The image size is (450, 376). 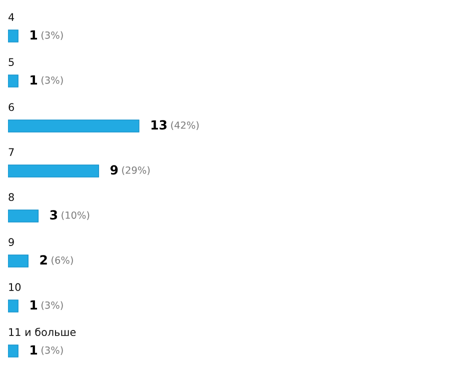 What do you see at coordinates (11, 107) in the screenshot?
I see `y-tick-label: 6` at bounding box center [11, 107].